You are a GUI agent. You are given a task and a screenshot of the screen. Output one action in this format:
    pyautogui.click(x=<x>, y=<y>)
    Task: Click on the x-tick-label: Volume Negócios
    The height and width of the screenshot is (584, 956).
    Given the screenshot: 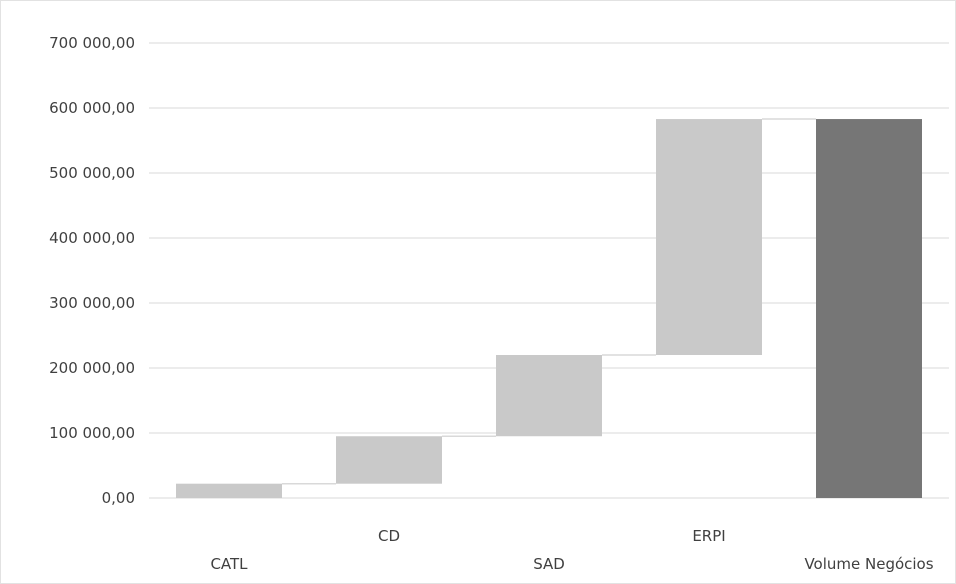 What is the action you would take?
    pyautogui.click(x=868, y=564)
    